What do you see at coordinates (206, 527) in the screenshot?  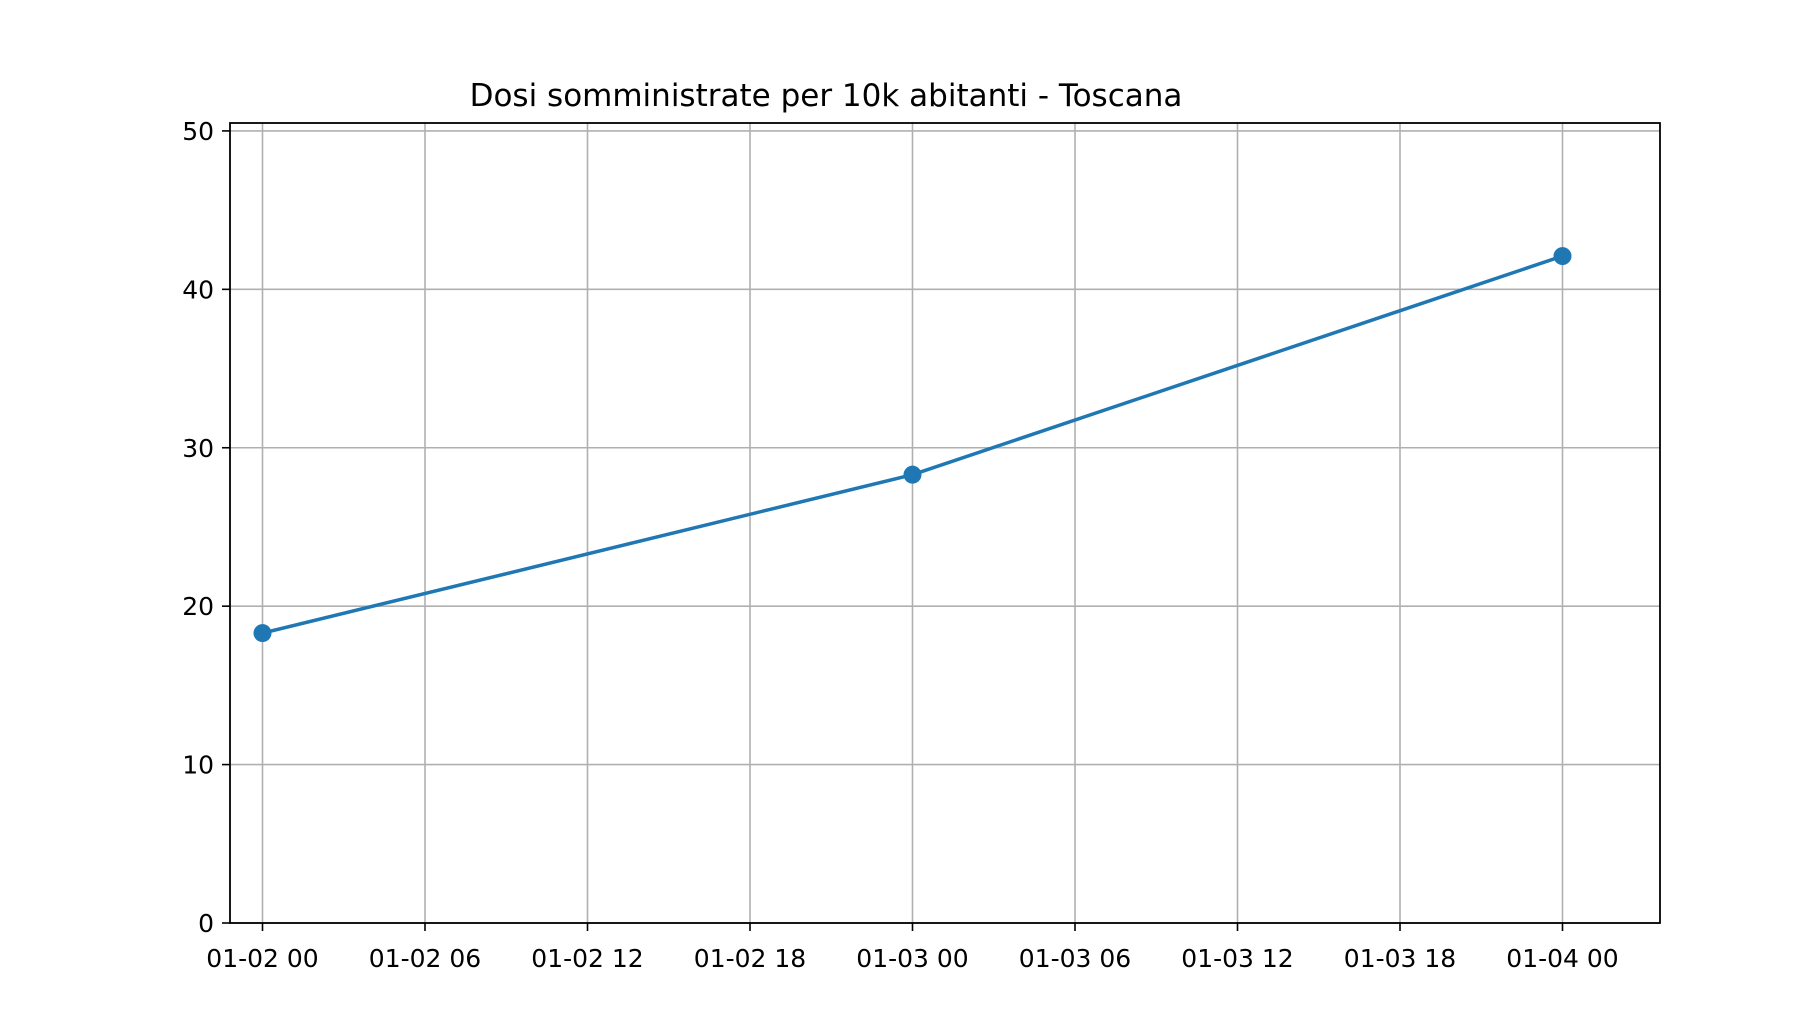 I see `y-axis: 0 10 20 30 40 50` at bounding box center [206, 527].